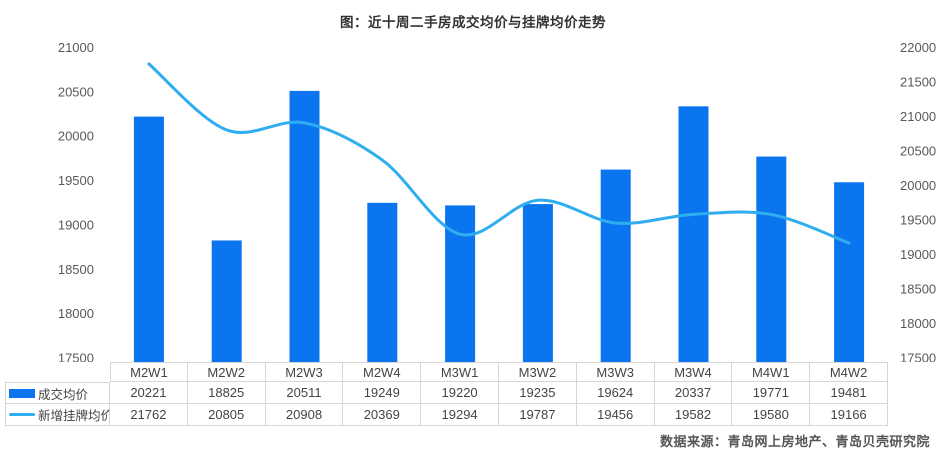 The width and height of the screenshot is (946, 458). What do you see at coordinates (918, 220) in the screenshot?
I see `right-axis-tick-label: 19500` at bounding box center [918, 220].